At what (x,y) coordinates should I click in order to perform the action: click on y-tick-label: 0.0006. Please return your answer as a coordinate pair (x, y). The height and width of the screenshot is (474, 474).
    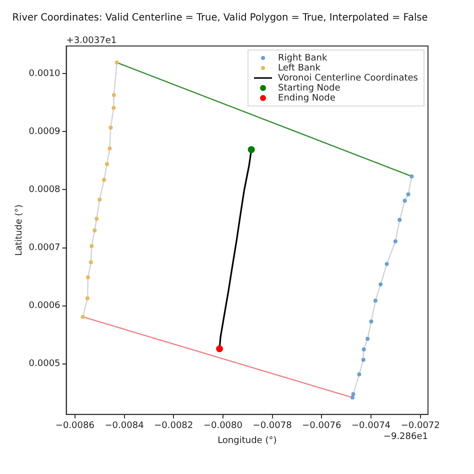
    Looking at the image, I should click on (44, 306).